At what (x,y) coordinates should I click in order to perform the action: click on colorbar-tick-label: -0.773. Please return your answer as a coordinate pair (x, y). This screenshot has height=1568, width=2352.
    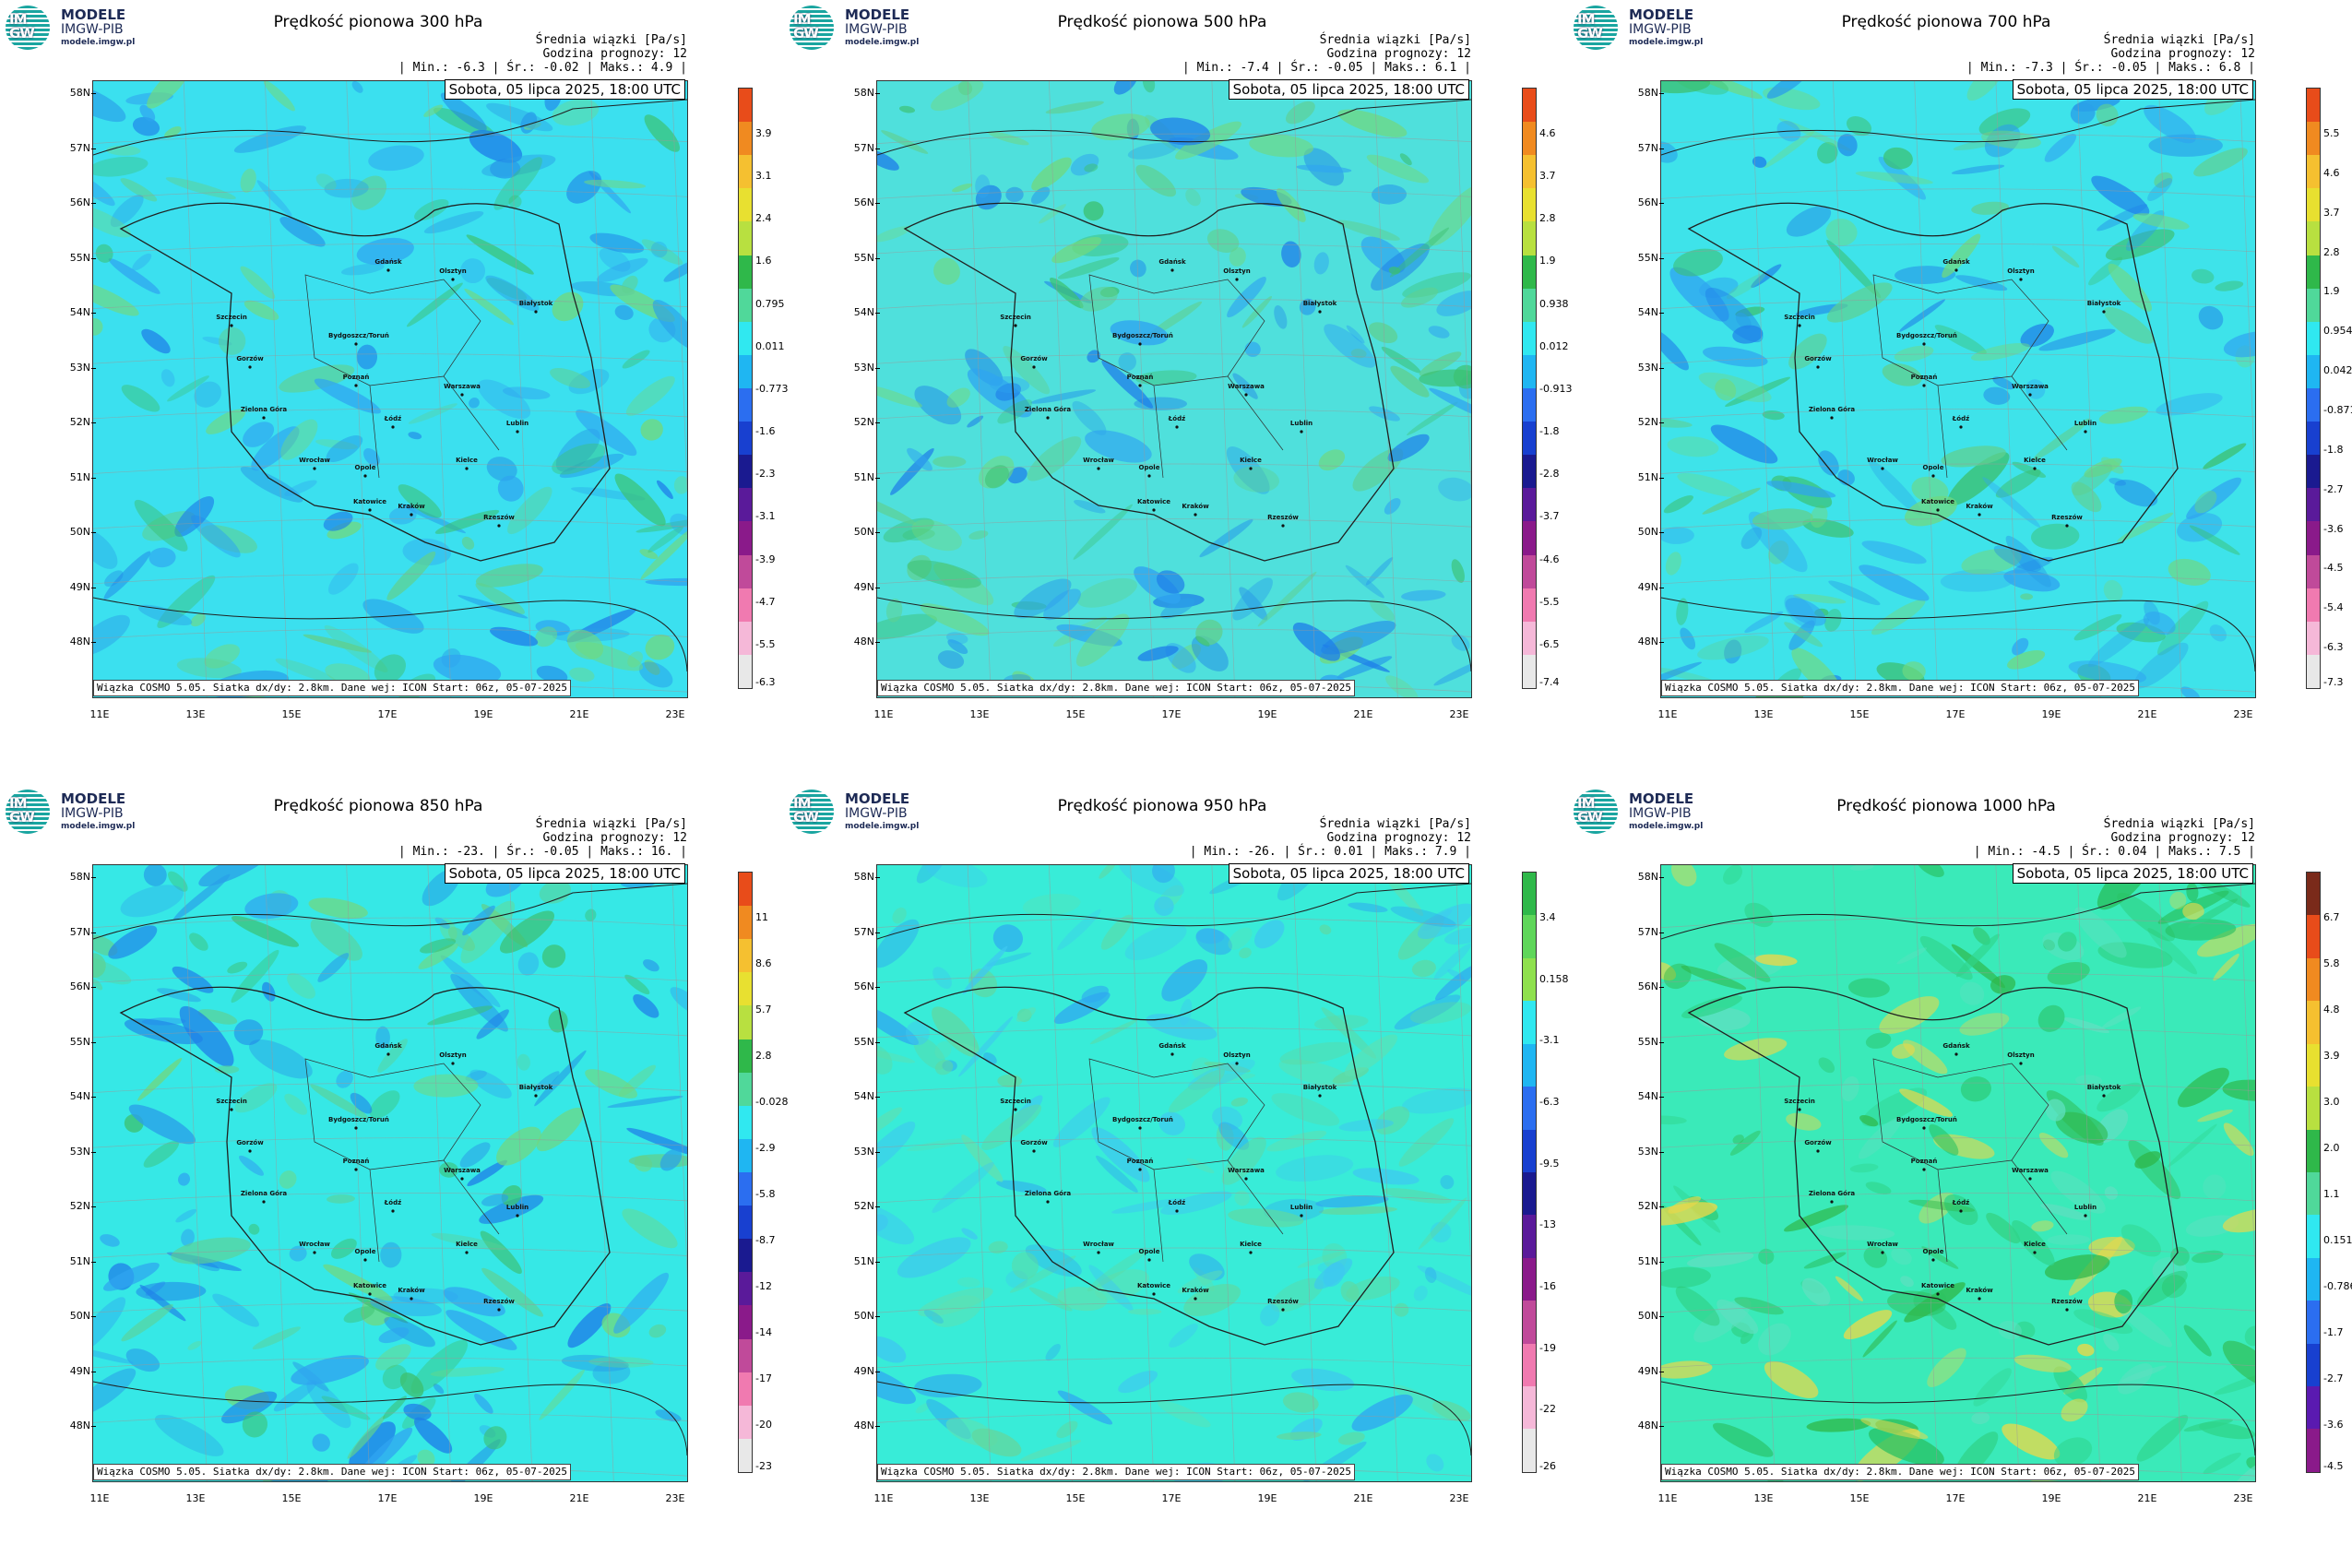
    Looking at the image, I should click on (772, 388).